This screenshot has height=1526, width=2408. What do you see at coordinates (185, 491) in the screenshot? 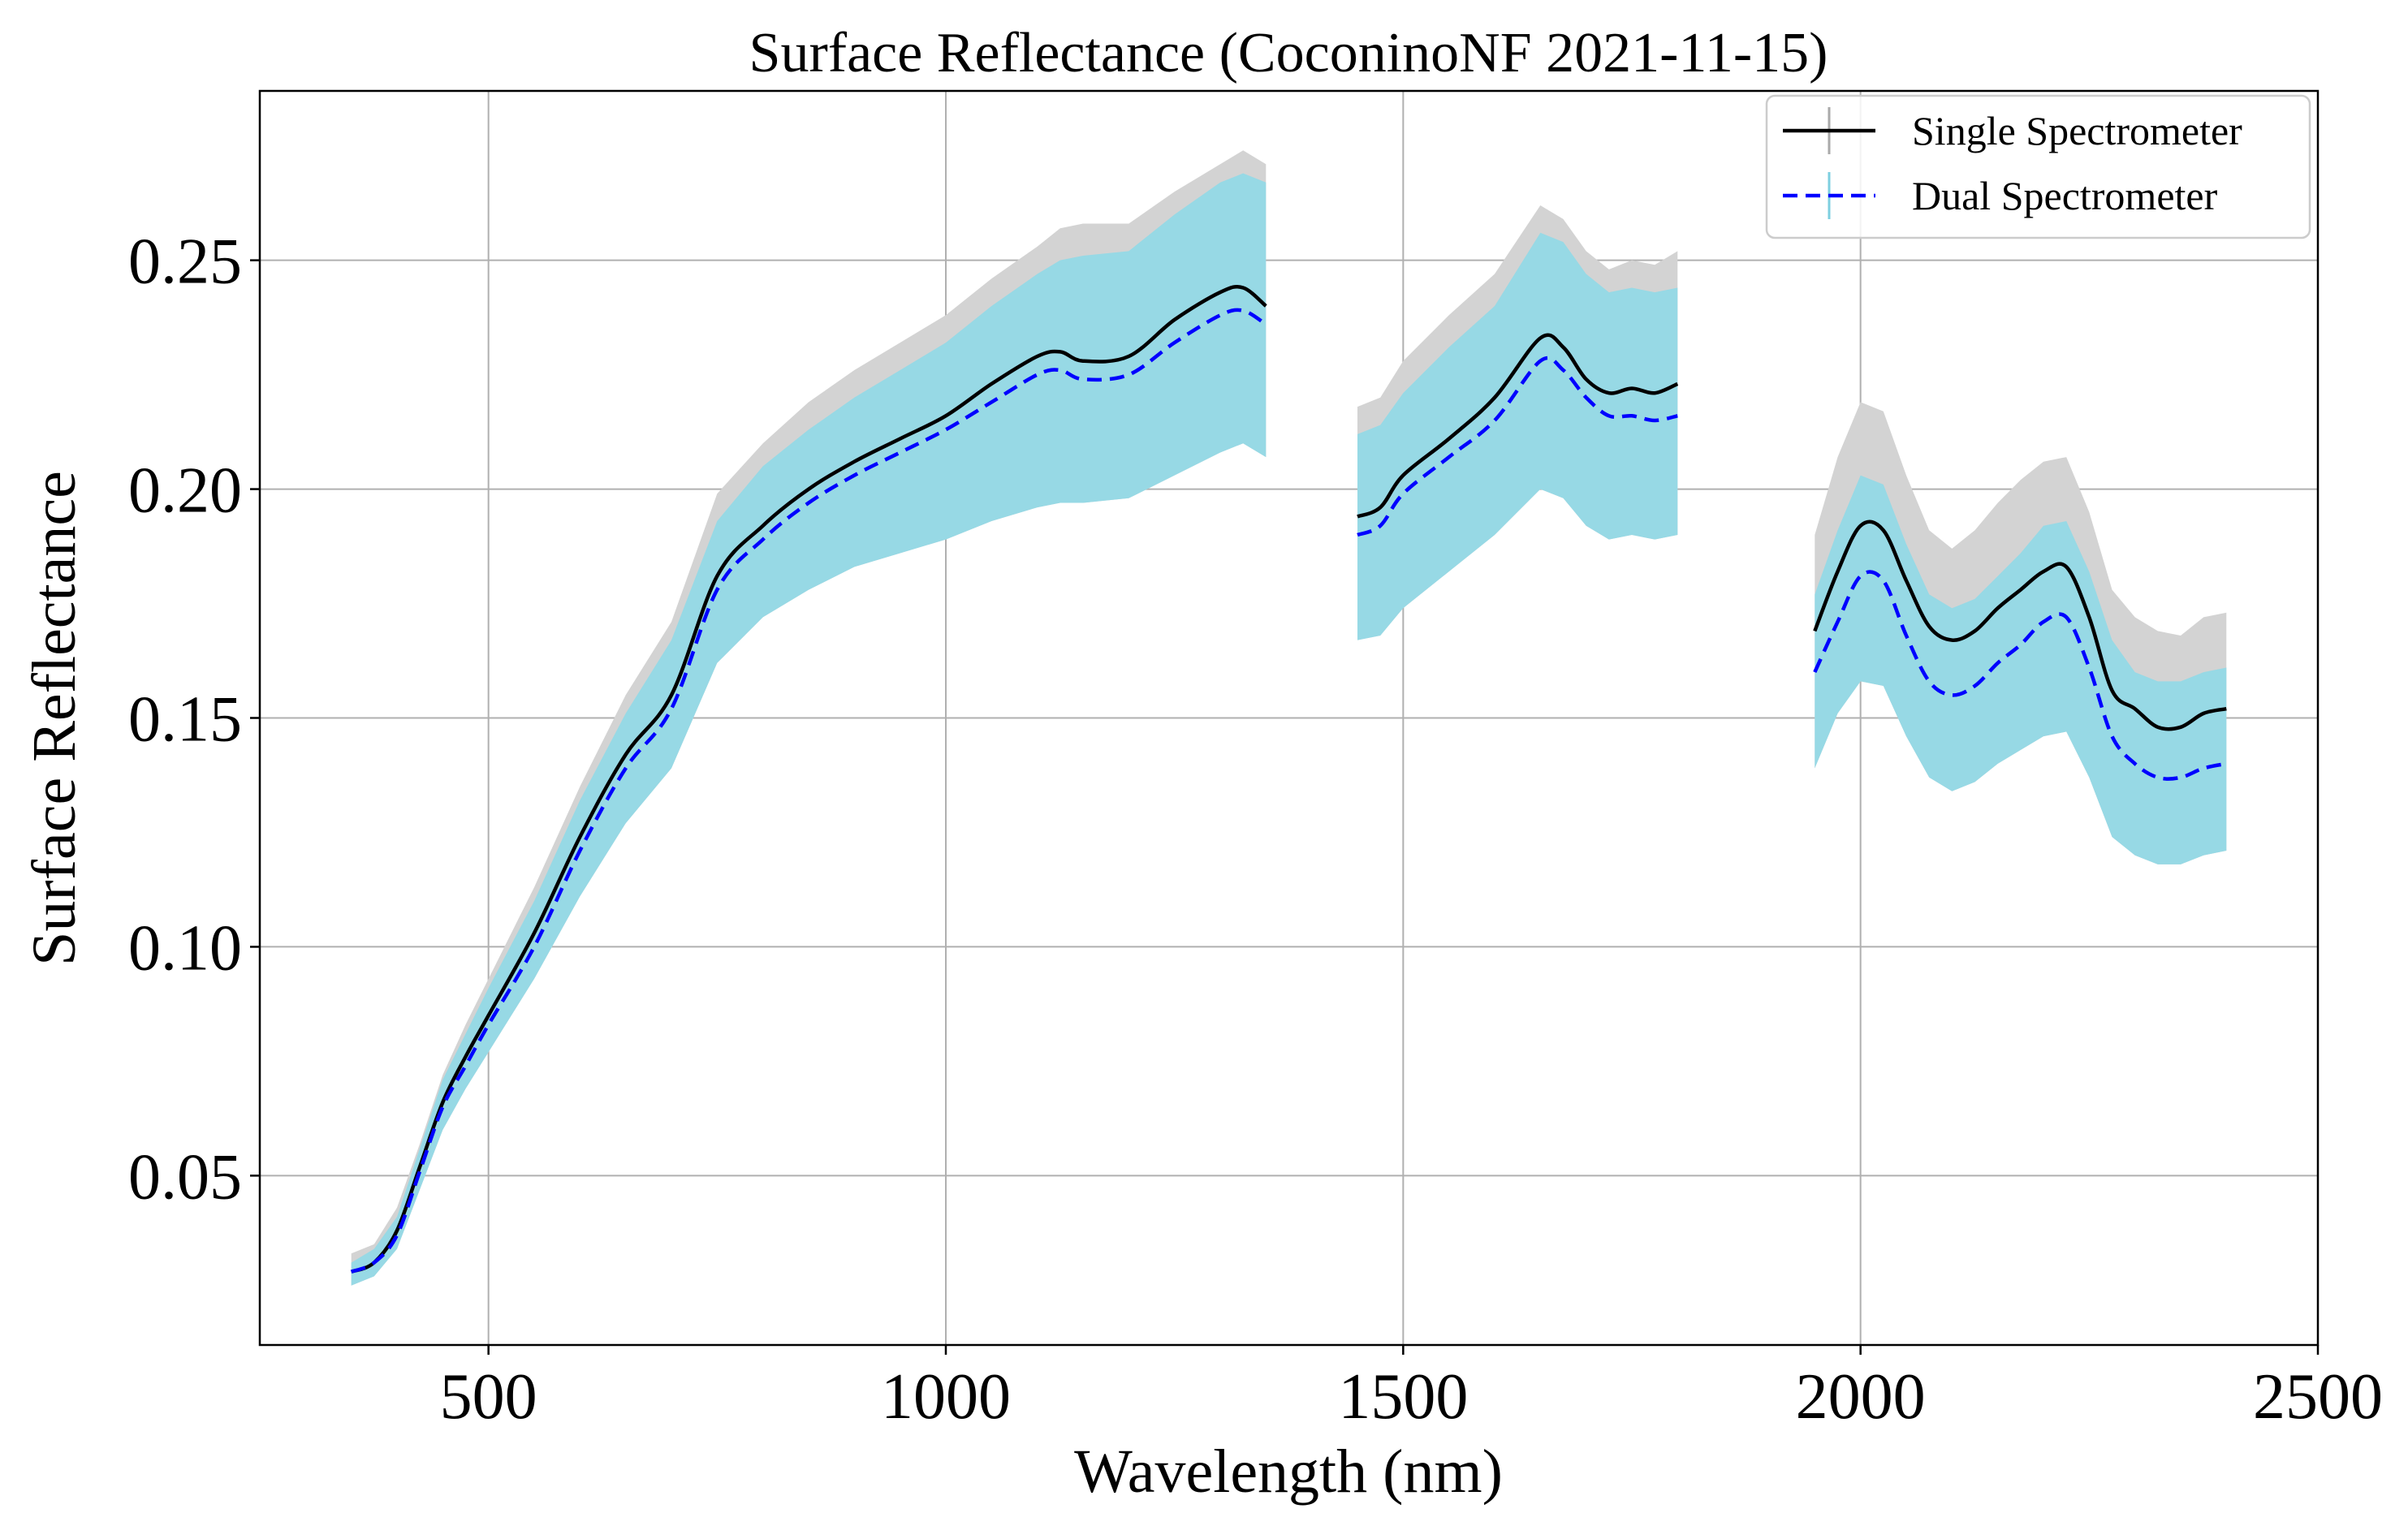
I see `y-tick-label: 0.20` at bounding box center [185, 491].